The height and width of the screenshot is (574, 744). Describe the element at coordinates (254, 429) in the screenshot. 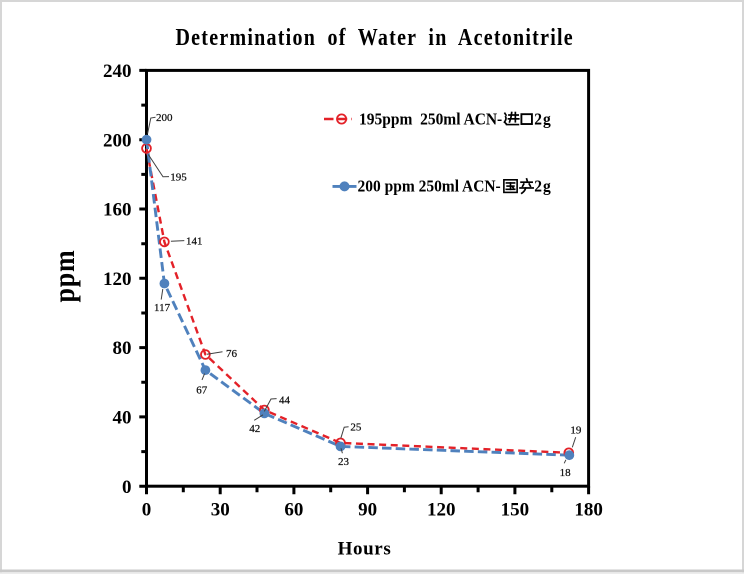

I see `svg-text: 42` at that location.